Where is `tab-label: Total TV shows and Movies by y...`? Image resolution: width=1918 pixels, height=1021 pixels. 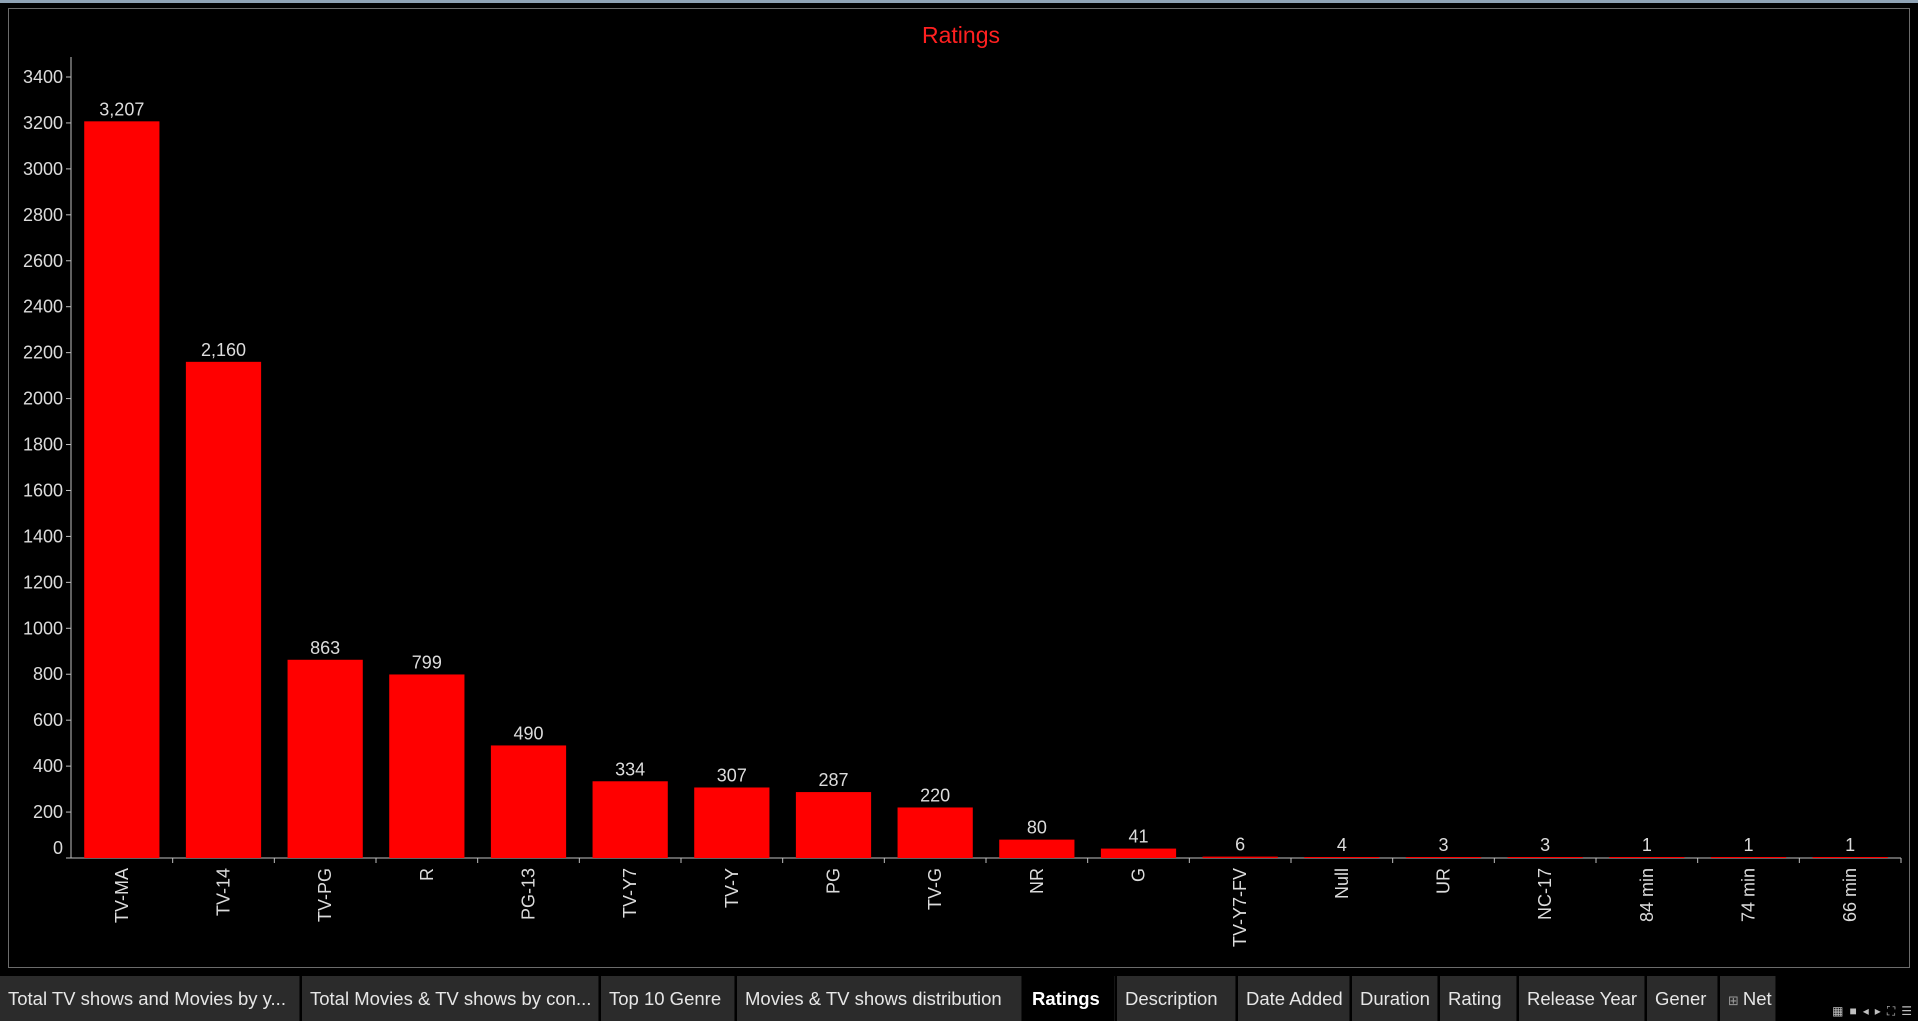 tab-label: Total TV shows and Movies by y... is located at coordinates (147, 998).